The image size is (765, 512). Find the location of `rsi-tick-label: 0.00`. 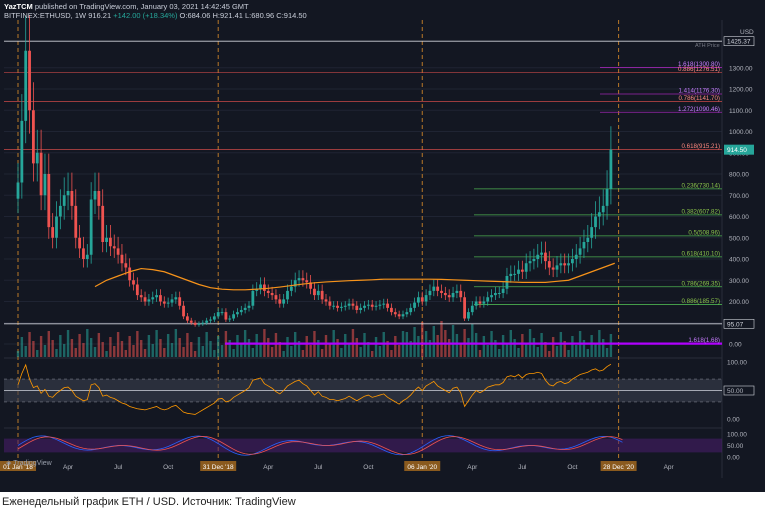

rsi-tick-label: 0.00 is located at coordinates (733, 420).